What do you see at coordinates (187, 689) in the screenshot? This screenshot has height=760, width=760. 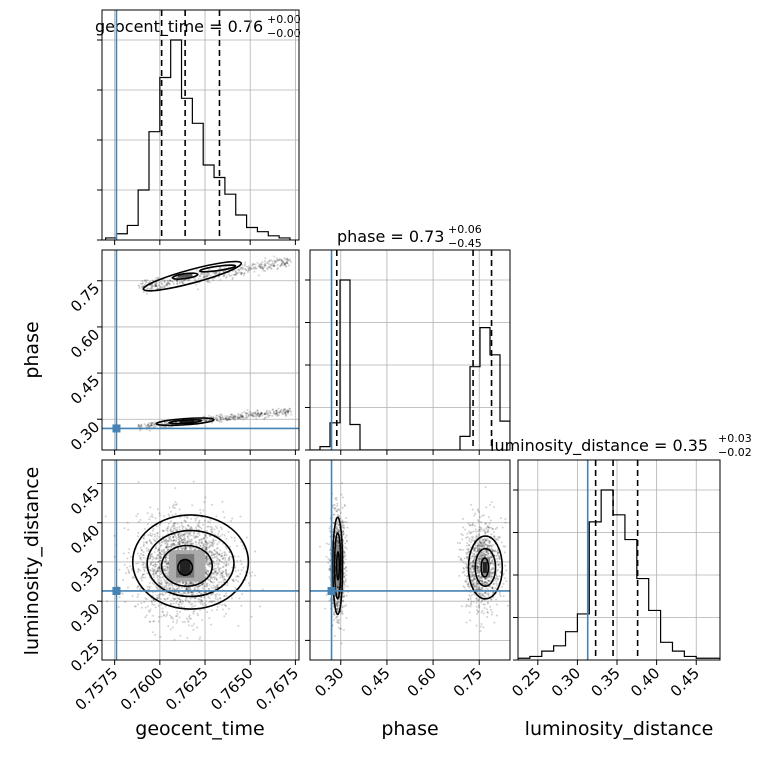 I see `xtick-label: 0.7625` at bounding box center [187, 689].